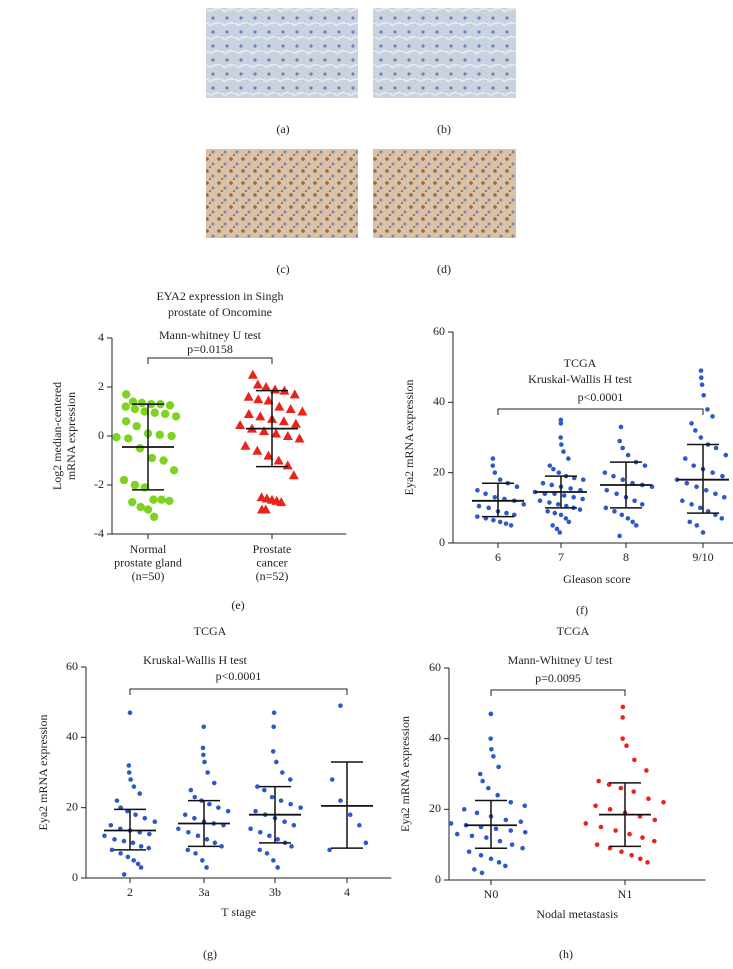  I want to click on y-tick-label: 20, so click(439, 471).